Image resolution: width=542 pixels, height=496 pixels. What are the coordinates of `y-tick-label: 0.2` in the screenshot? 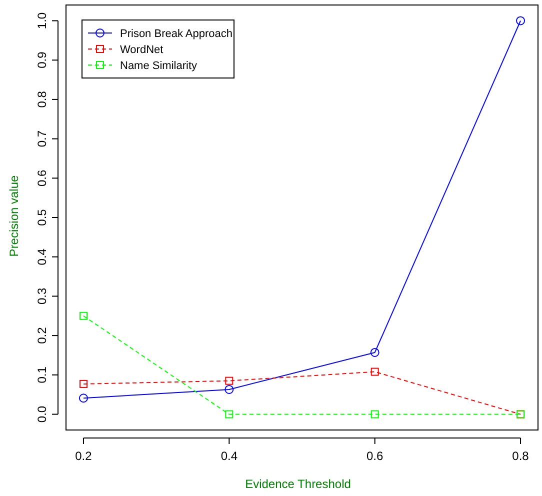 It's located at (42, 335).